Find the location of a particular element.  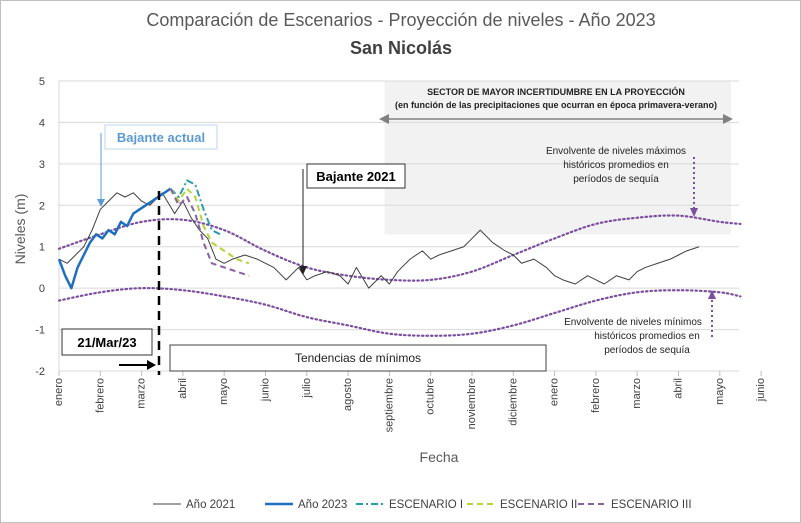

legend-item-label: Año 2023 is located at coordinates (322, 505).